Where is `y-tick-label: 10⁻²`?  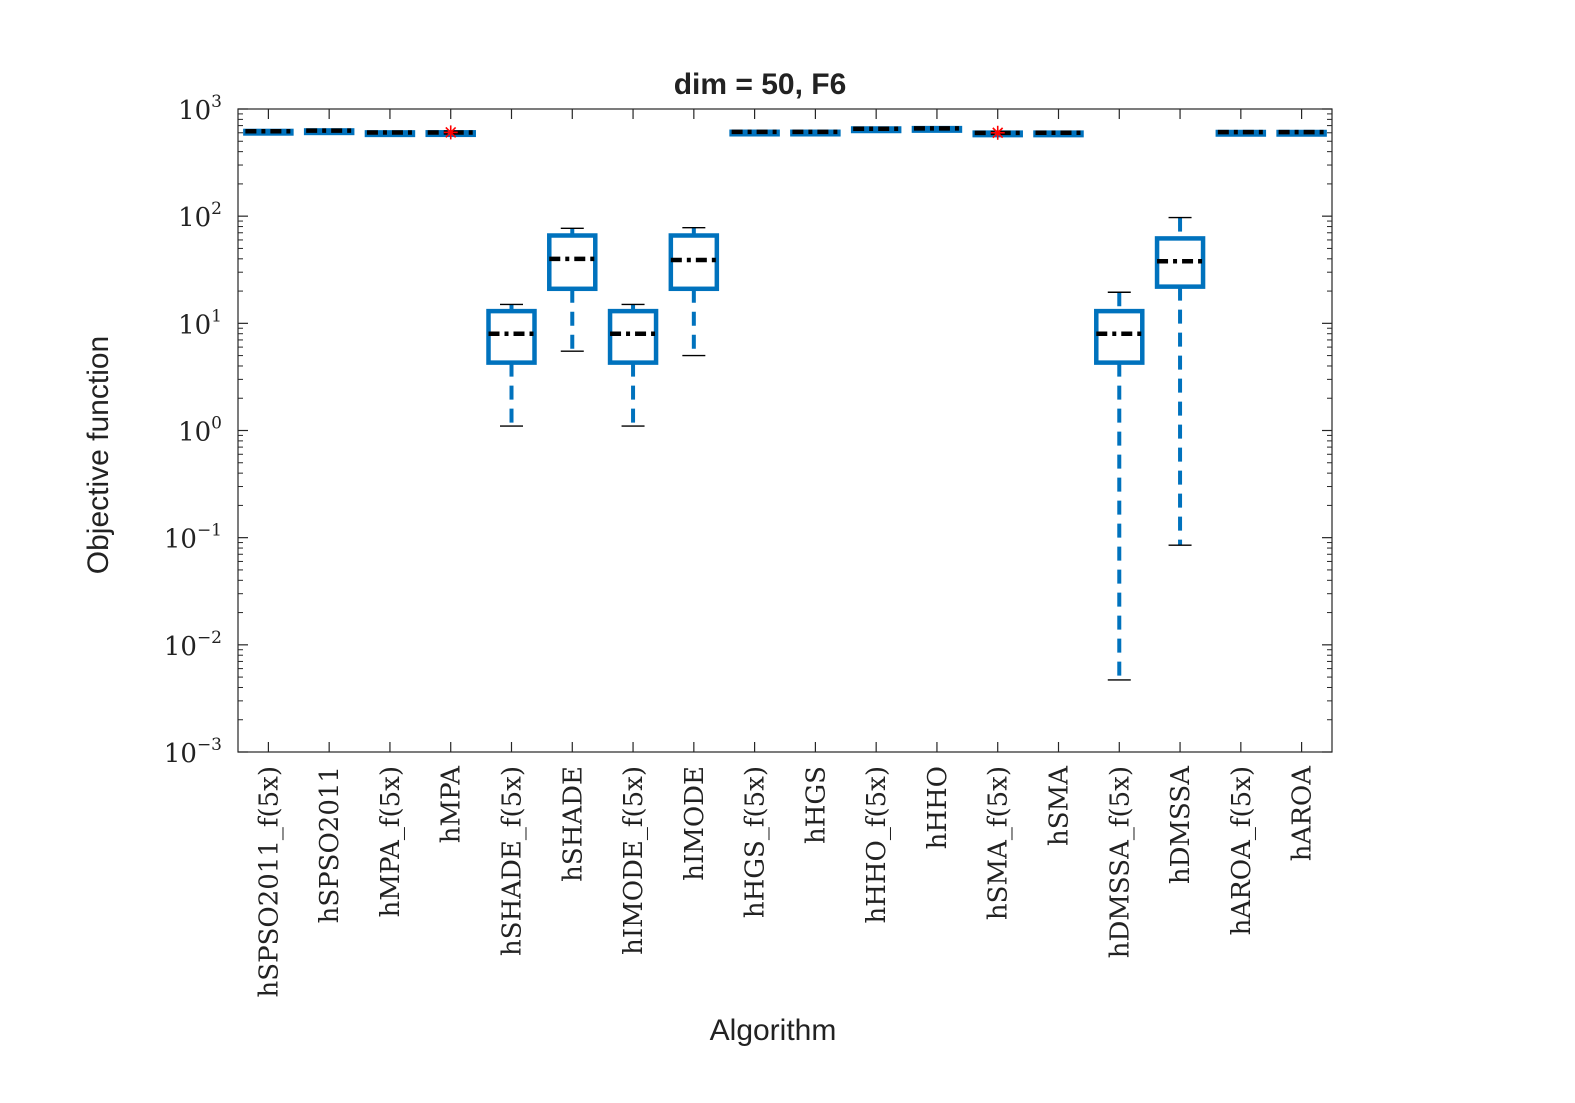 y-tick-label: 10⁻² is located at coordinates (193, 645).